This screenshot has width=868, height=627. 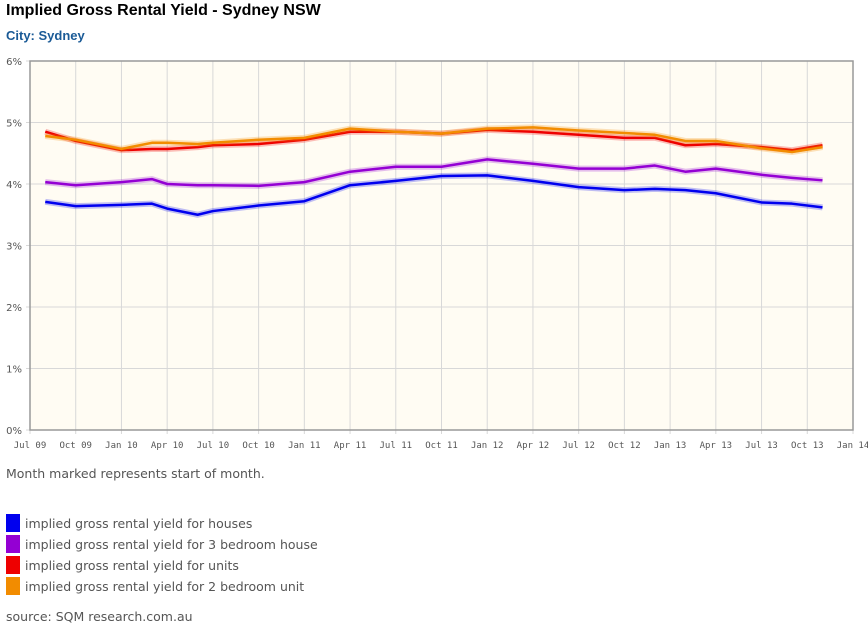 What do you see at coordinates (30, 446) in the screenshot?
I see `x-tick-label: Jul 09` at bounding box center [30, 446].